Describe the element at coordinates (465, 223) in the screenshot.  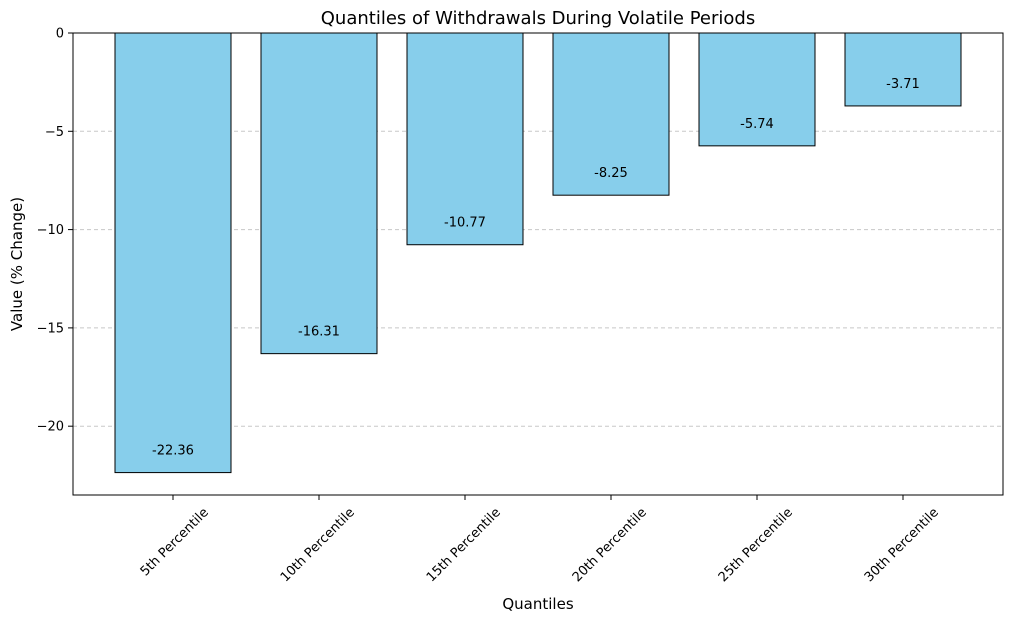
I see `data-label: -10.77` at that location.